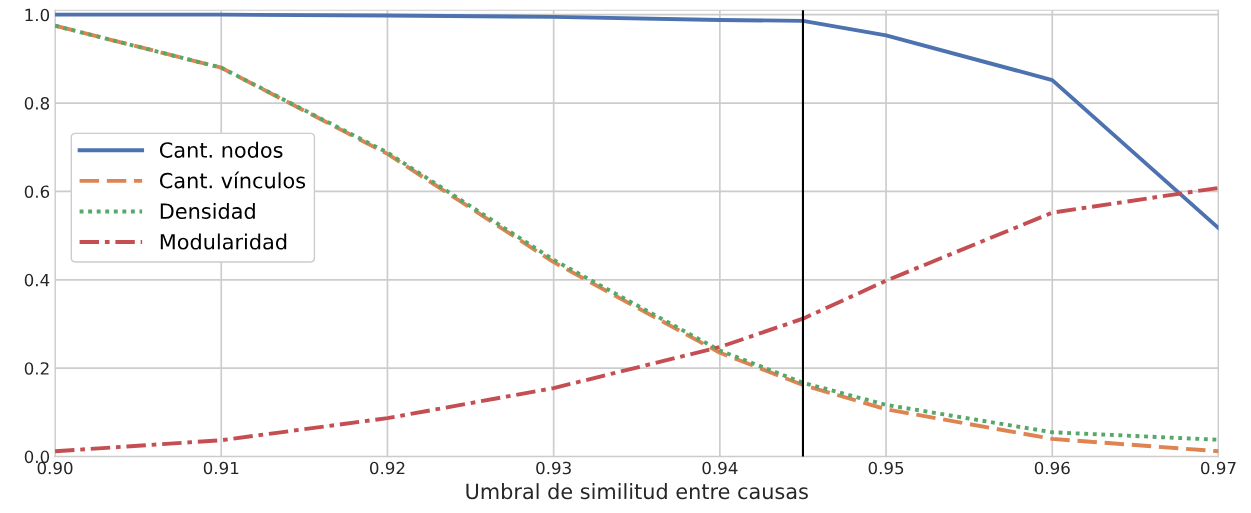 The width and height of the screenshot is (1251, 513). Describe the element at coordinates (221, 149) in the screenshot. I see `legend-label: Cant. nodos` at that location.